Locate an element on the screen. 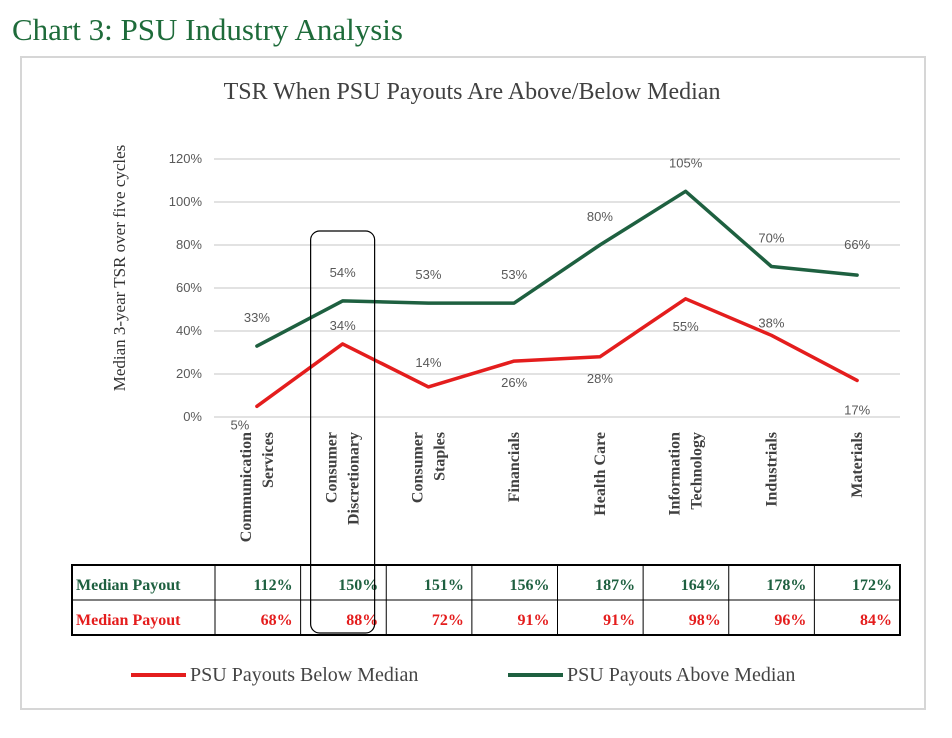 Image resolution: width=952 pixels, height=738 pixels. table-cell: 84% is located at coordinates (876, 620).